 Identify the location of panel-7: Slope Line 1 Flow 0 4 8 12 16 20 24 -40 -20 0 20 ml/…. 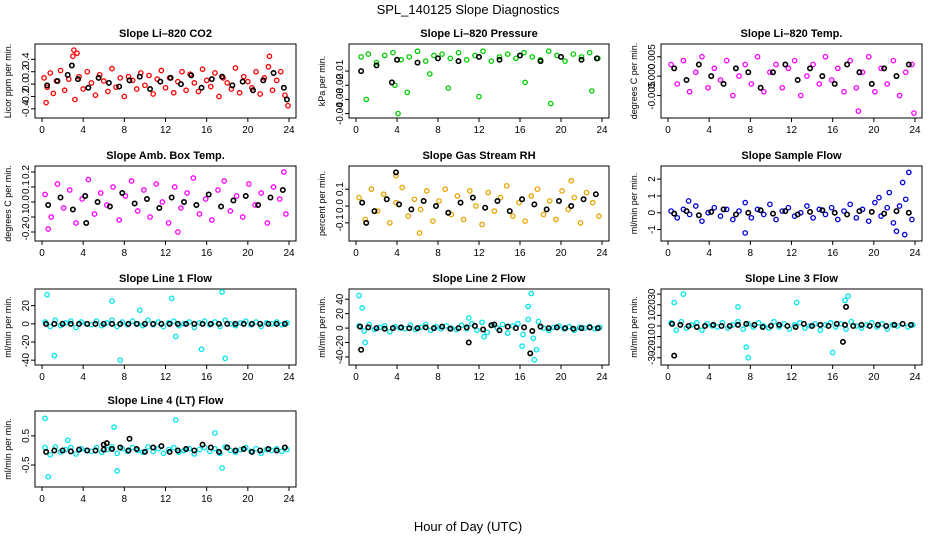
(150, 328).